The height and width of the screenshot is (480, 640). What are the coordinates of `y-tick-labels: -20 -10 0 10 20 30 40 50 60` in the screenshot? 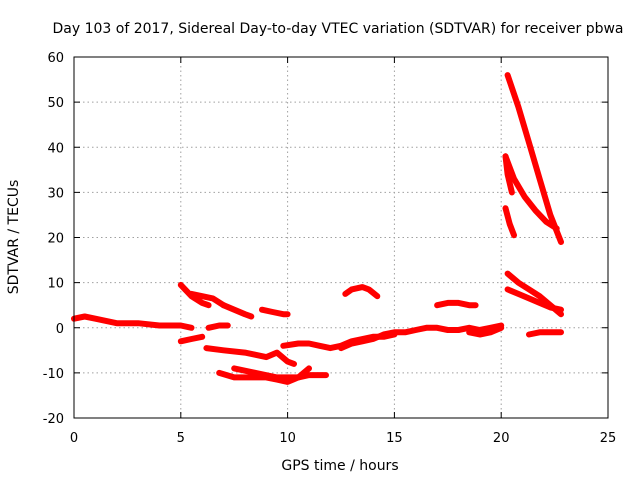 It's located at (53, 239).